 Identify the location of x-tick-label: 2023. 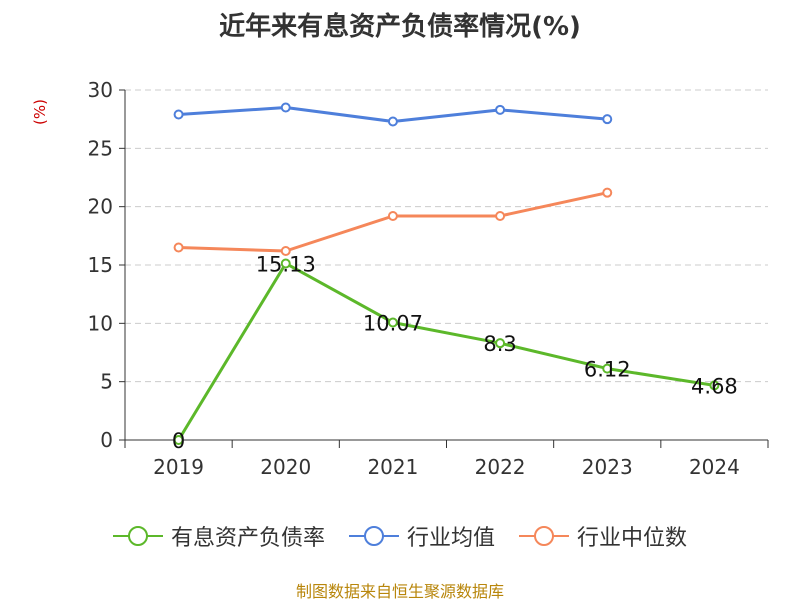
(607, 467).